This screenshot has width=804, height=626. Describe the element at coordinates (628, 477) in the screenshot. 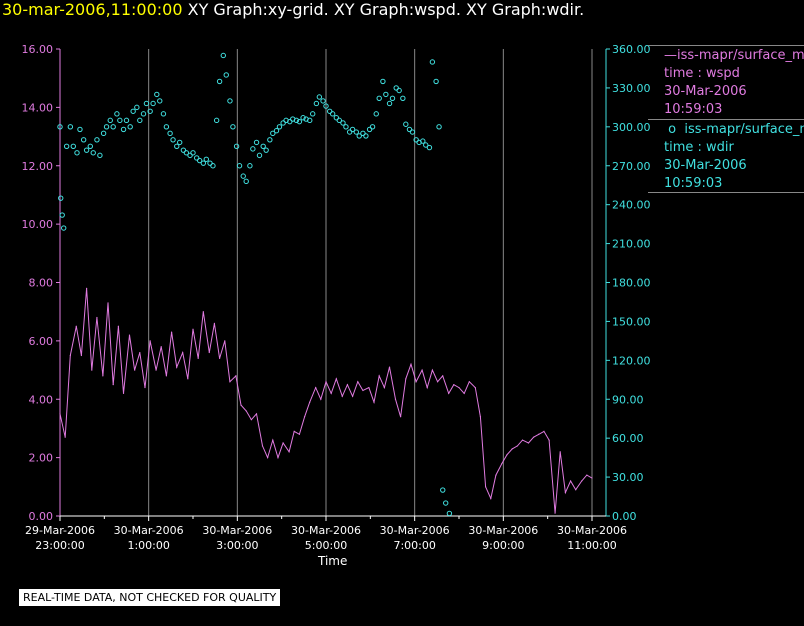

I see `y-right-tick-label: 30.00` at that location.